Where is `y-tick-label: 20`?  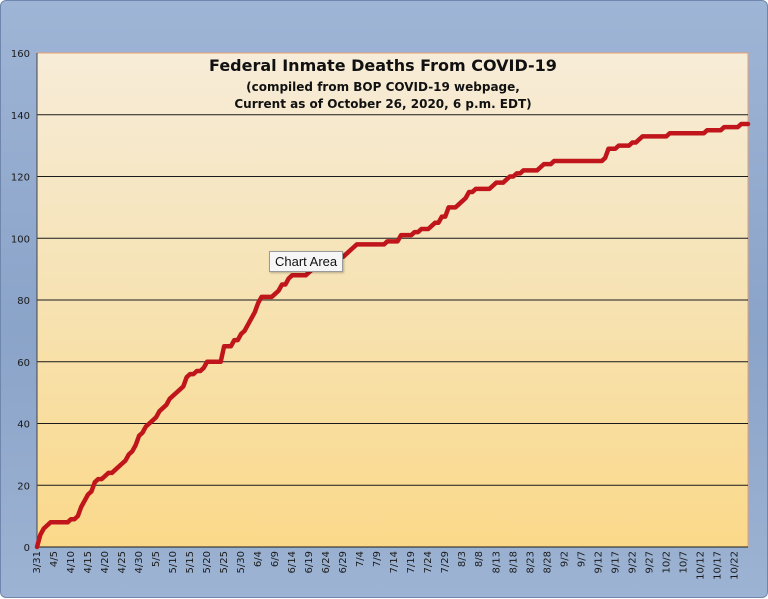
y-tick-label: 20 is located at coordinates (23, 486).